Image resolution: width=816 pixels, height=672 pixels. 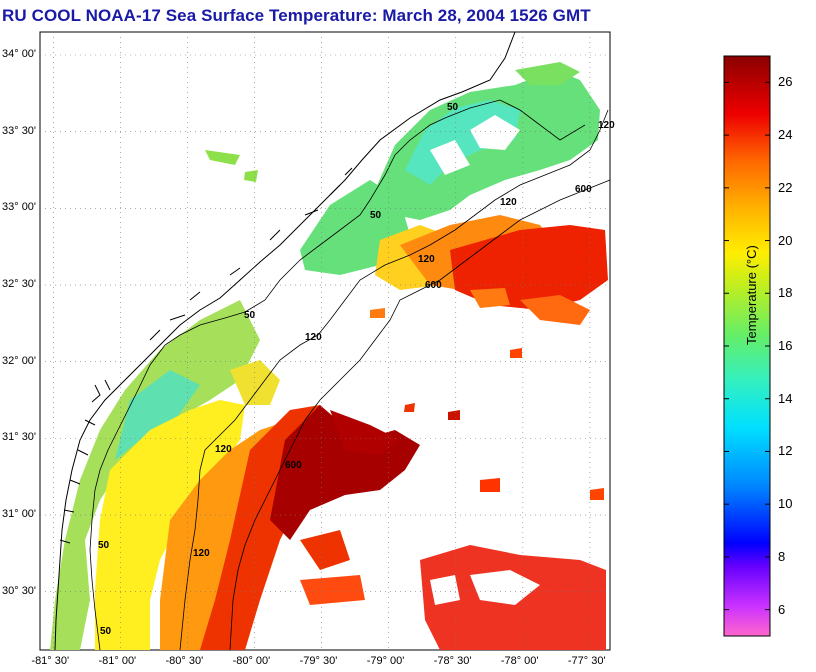 What do you see at coordinates (782, 556) in the screenshot?
I see `colorbar-tick-label: 8` at bounding box center [782, 556].